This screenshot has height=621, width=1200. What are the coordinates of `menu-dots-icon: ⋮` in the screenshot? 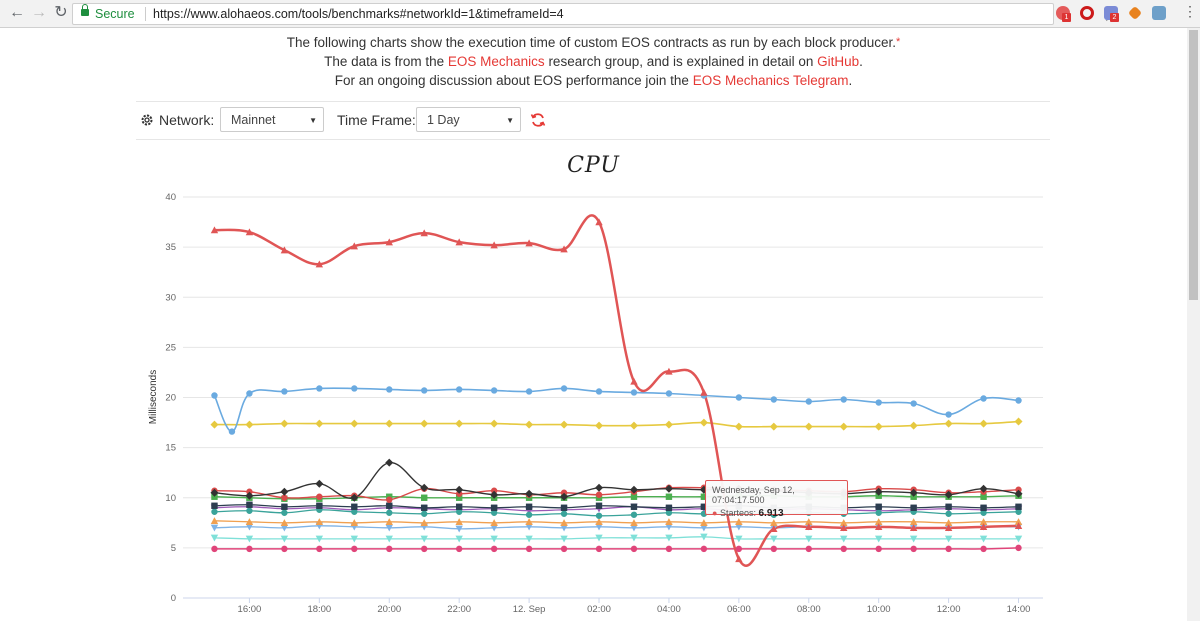 It's located at (1190, 11).